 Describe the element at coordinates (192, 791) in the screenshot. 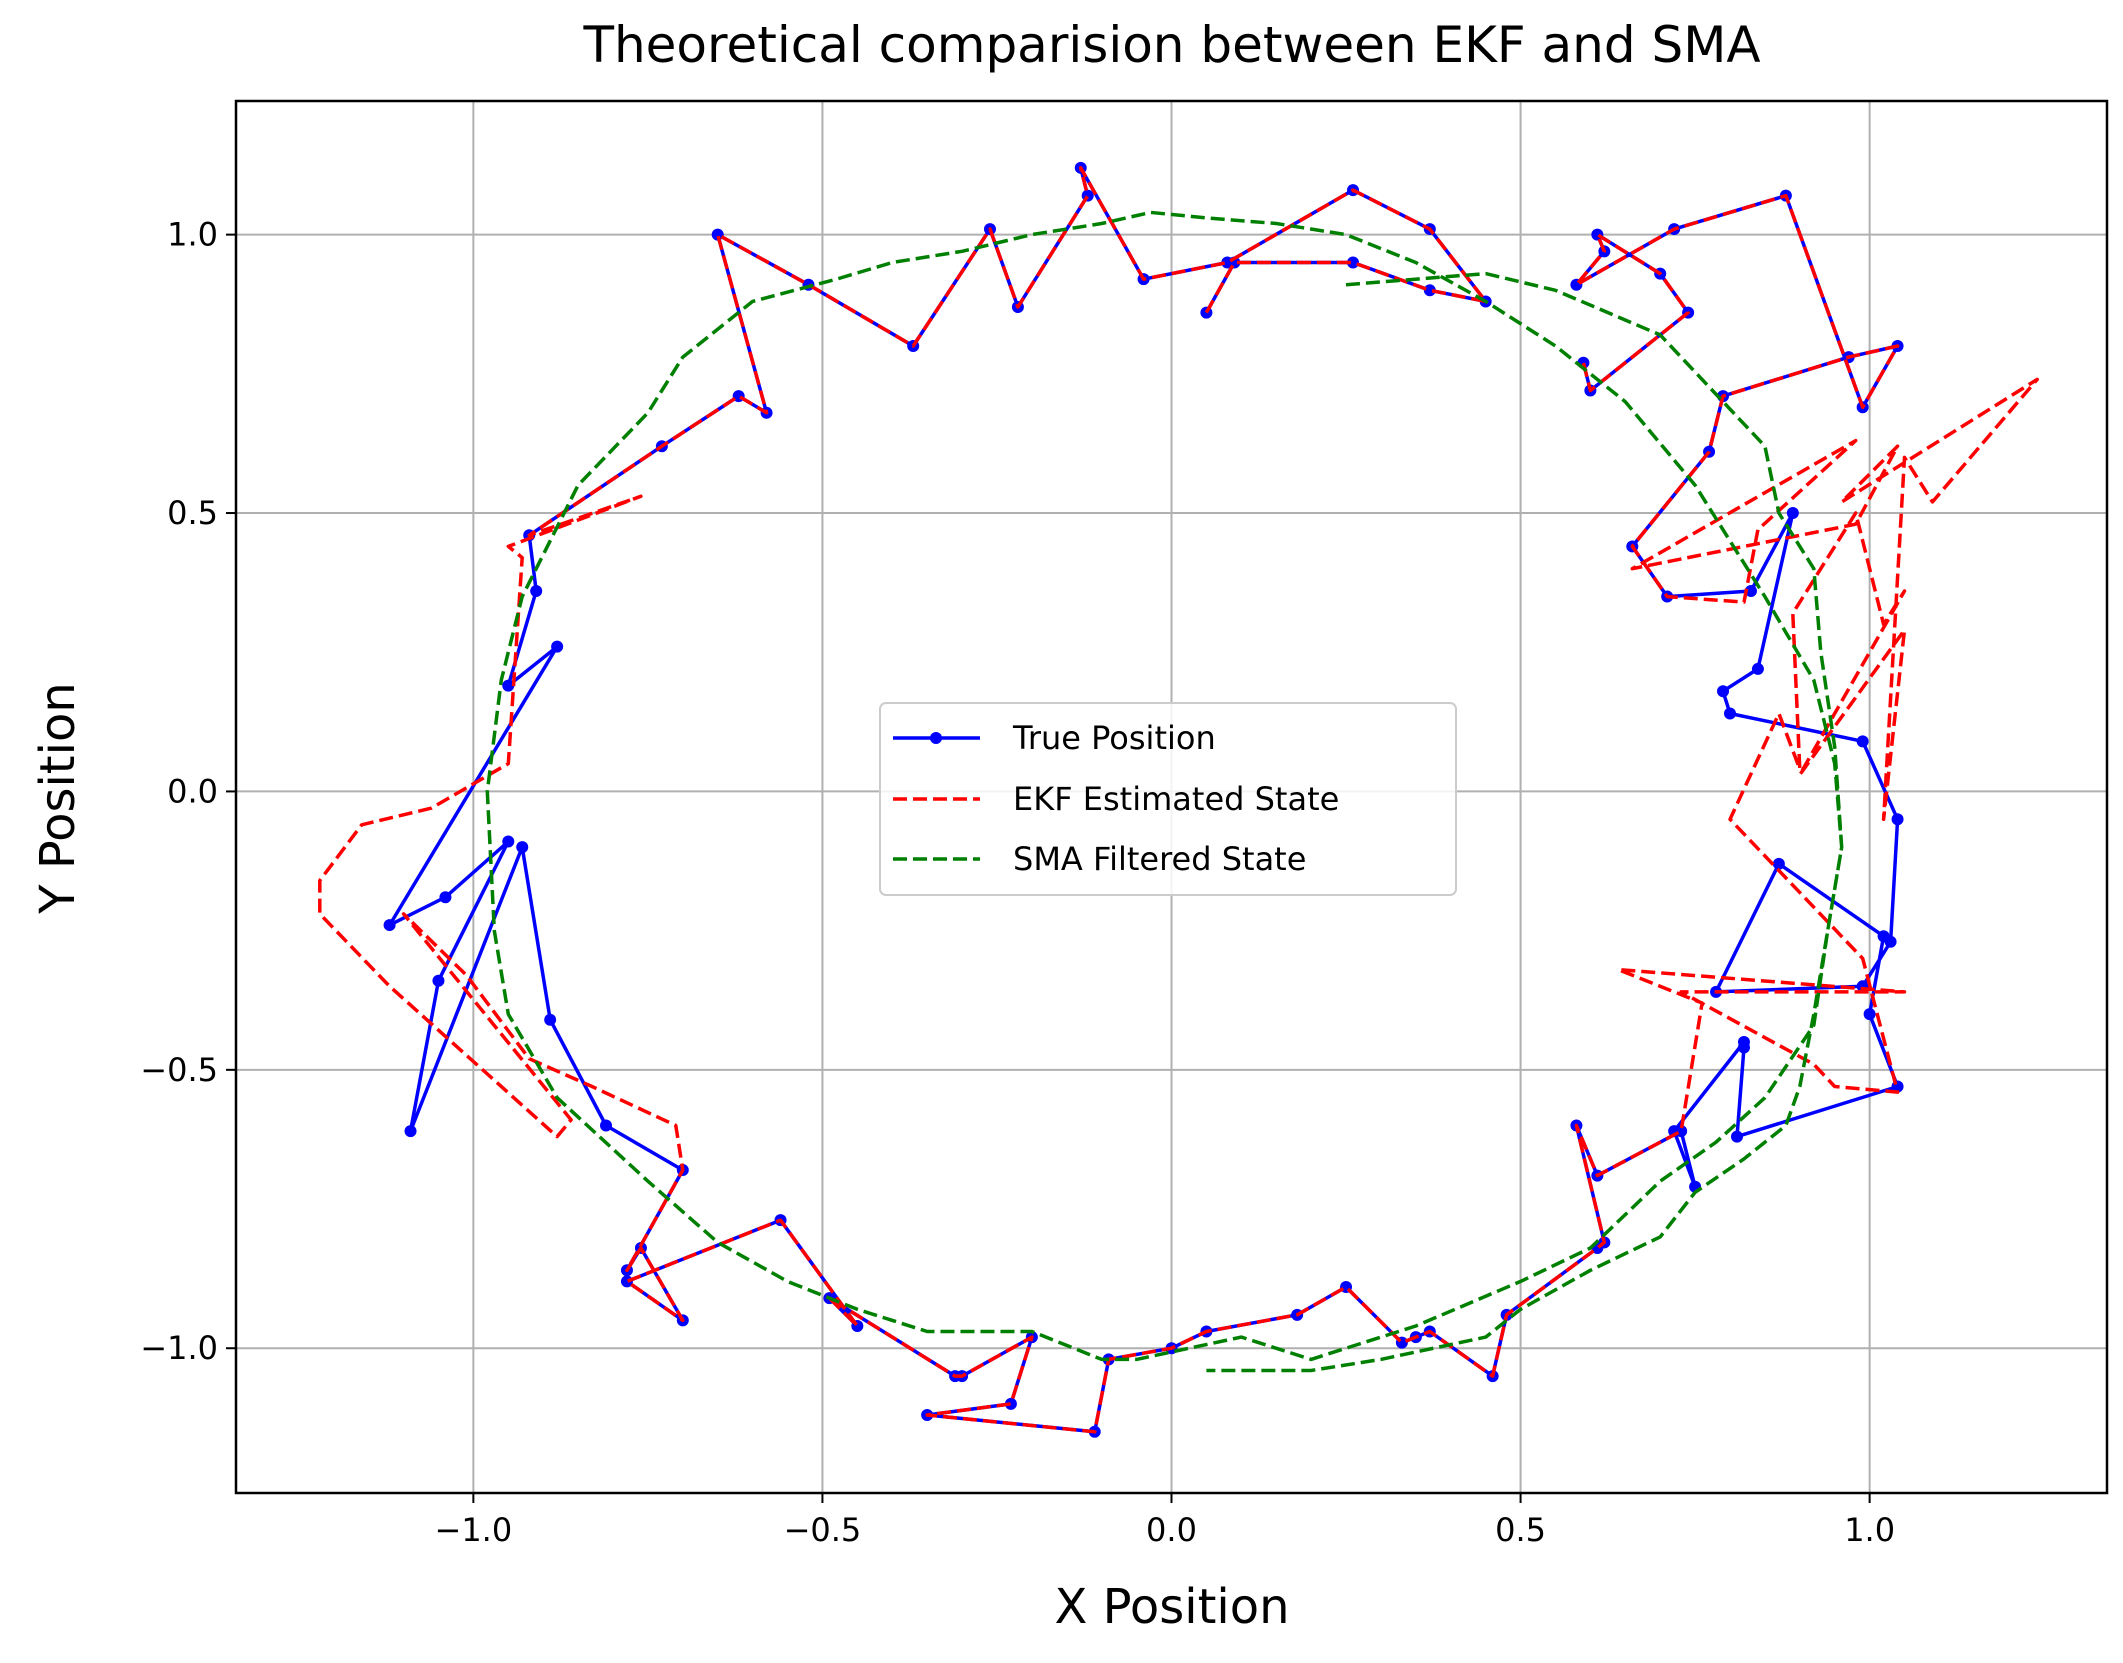

I see `y-tick-label: 0.0` at that location.